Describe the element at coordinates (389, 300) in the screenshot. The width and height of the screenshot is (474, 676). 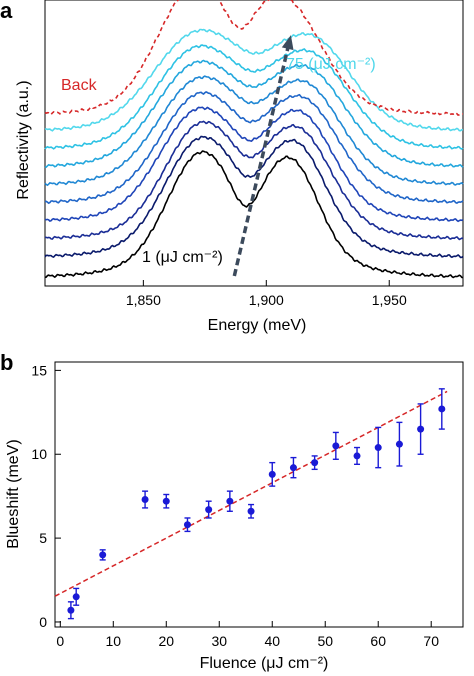
I see `panel-a-x-tick-label: 1,950` at that location.